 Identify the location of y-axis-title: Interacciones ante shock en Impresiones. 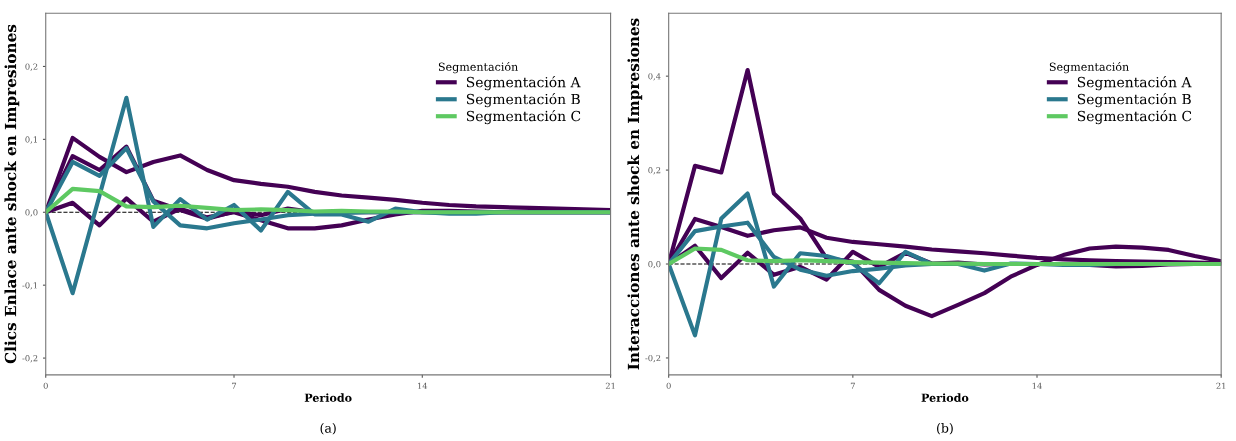
(635, 194).